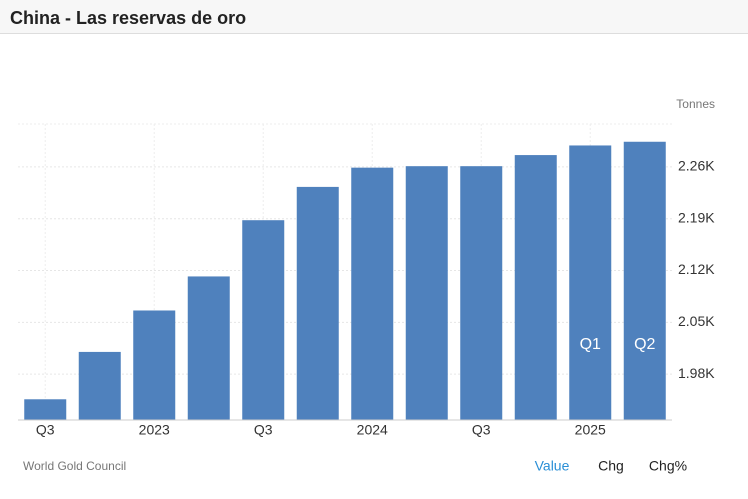 The height and width of the screenshot is (499, 748). Describe the element at coordinates (128, 18) in the screenshot. I see `chart-title: China - Las reservas de oro` at that location.